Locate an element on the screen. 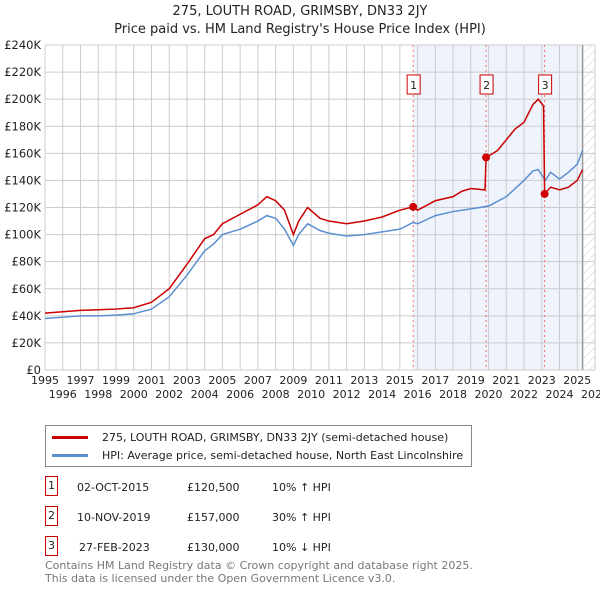  sale-hpi-diff: 10% ↑ HPI is located at coordinates (301, 487).